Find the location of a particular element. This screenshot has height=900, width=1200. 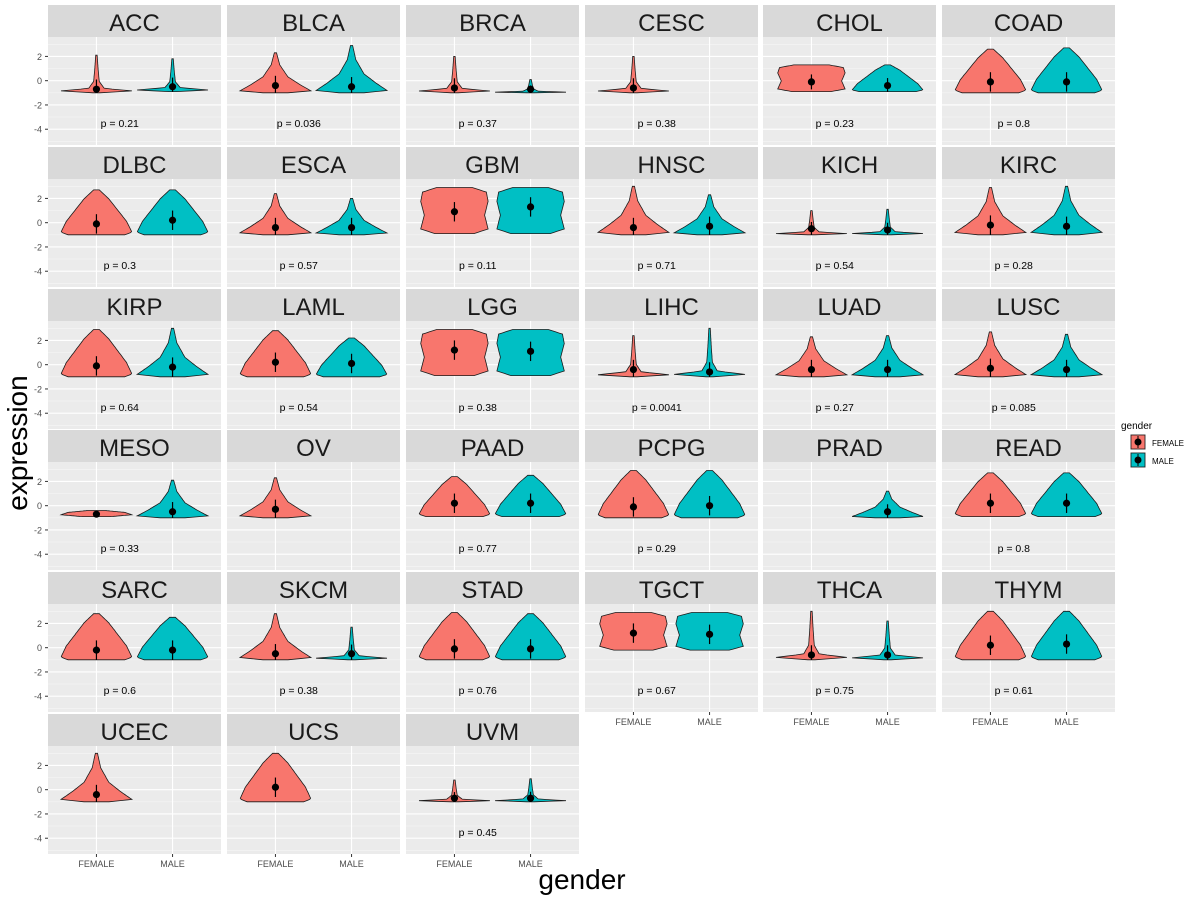

panel-ov: OV is located at coordinates (313, 500).